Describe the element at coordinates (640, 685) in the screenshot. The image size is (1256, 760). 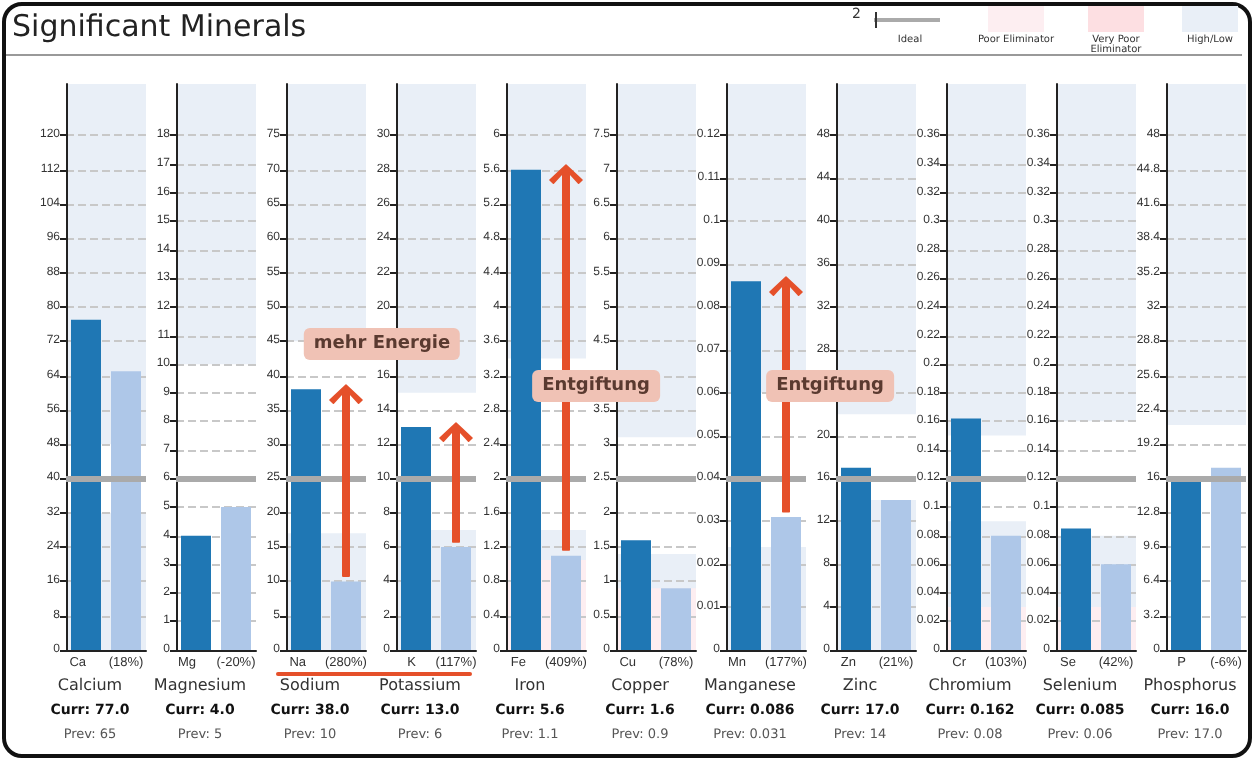
I see `x-axis-title: Copper` at that location.